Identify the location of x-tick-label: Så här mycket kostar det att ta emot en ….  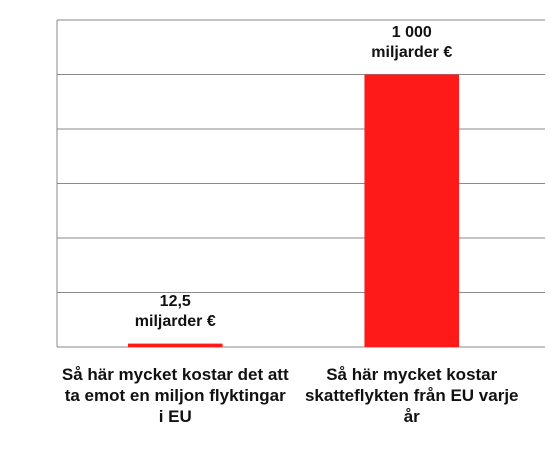
(175, 395).